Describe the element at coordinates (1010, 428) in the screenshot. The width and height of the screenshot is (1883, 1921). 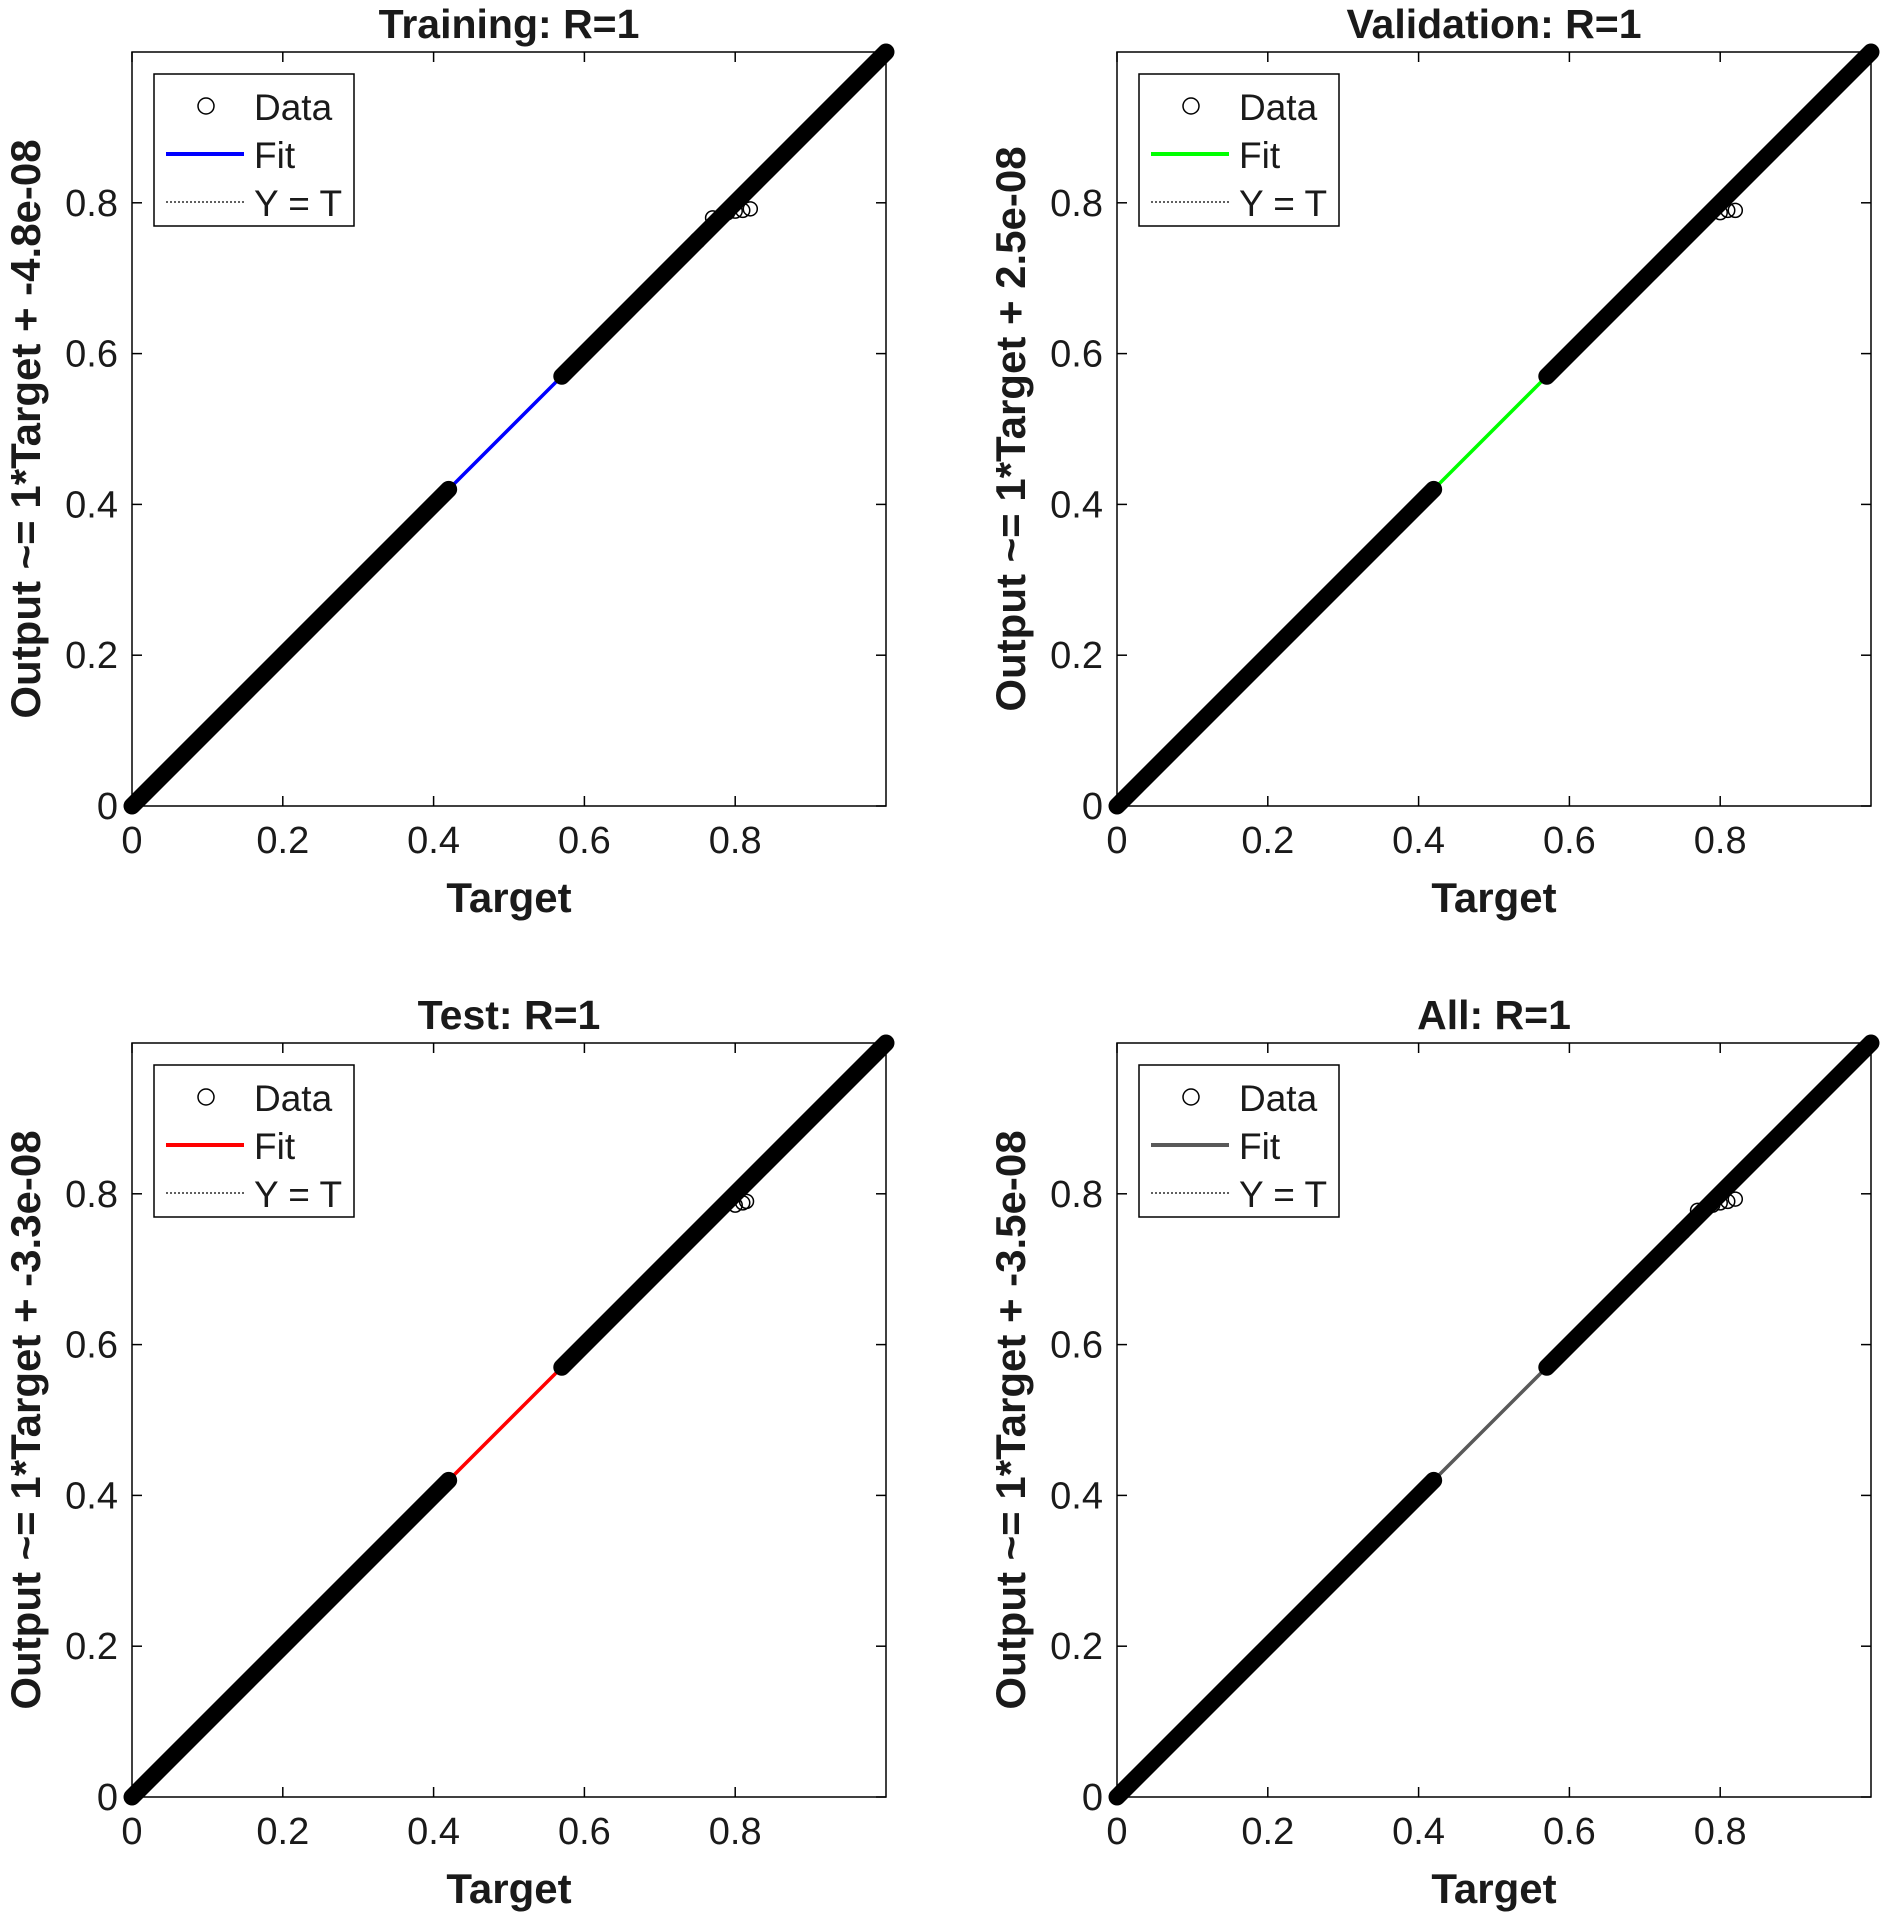
I see `y-axis-label: Output ~= 1*Target + 2.5e-08` at that location.